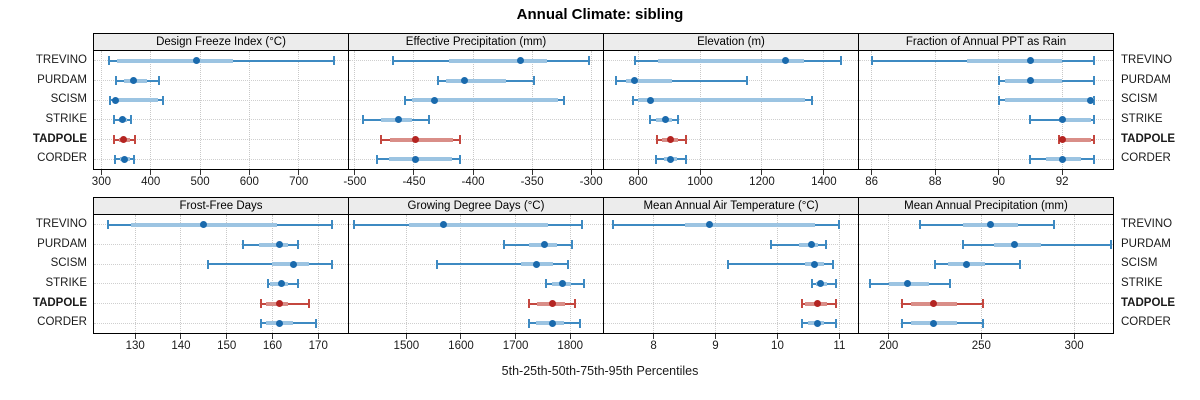  Describe the element at coordinates (1146, 243) in the screenshot. I see `site-label-right-purdam: PURDAM` at that location.